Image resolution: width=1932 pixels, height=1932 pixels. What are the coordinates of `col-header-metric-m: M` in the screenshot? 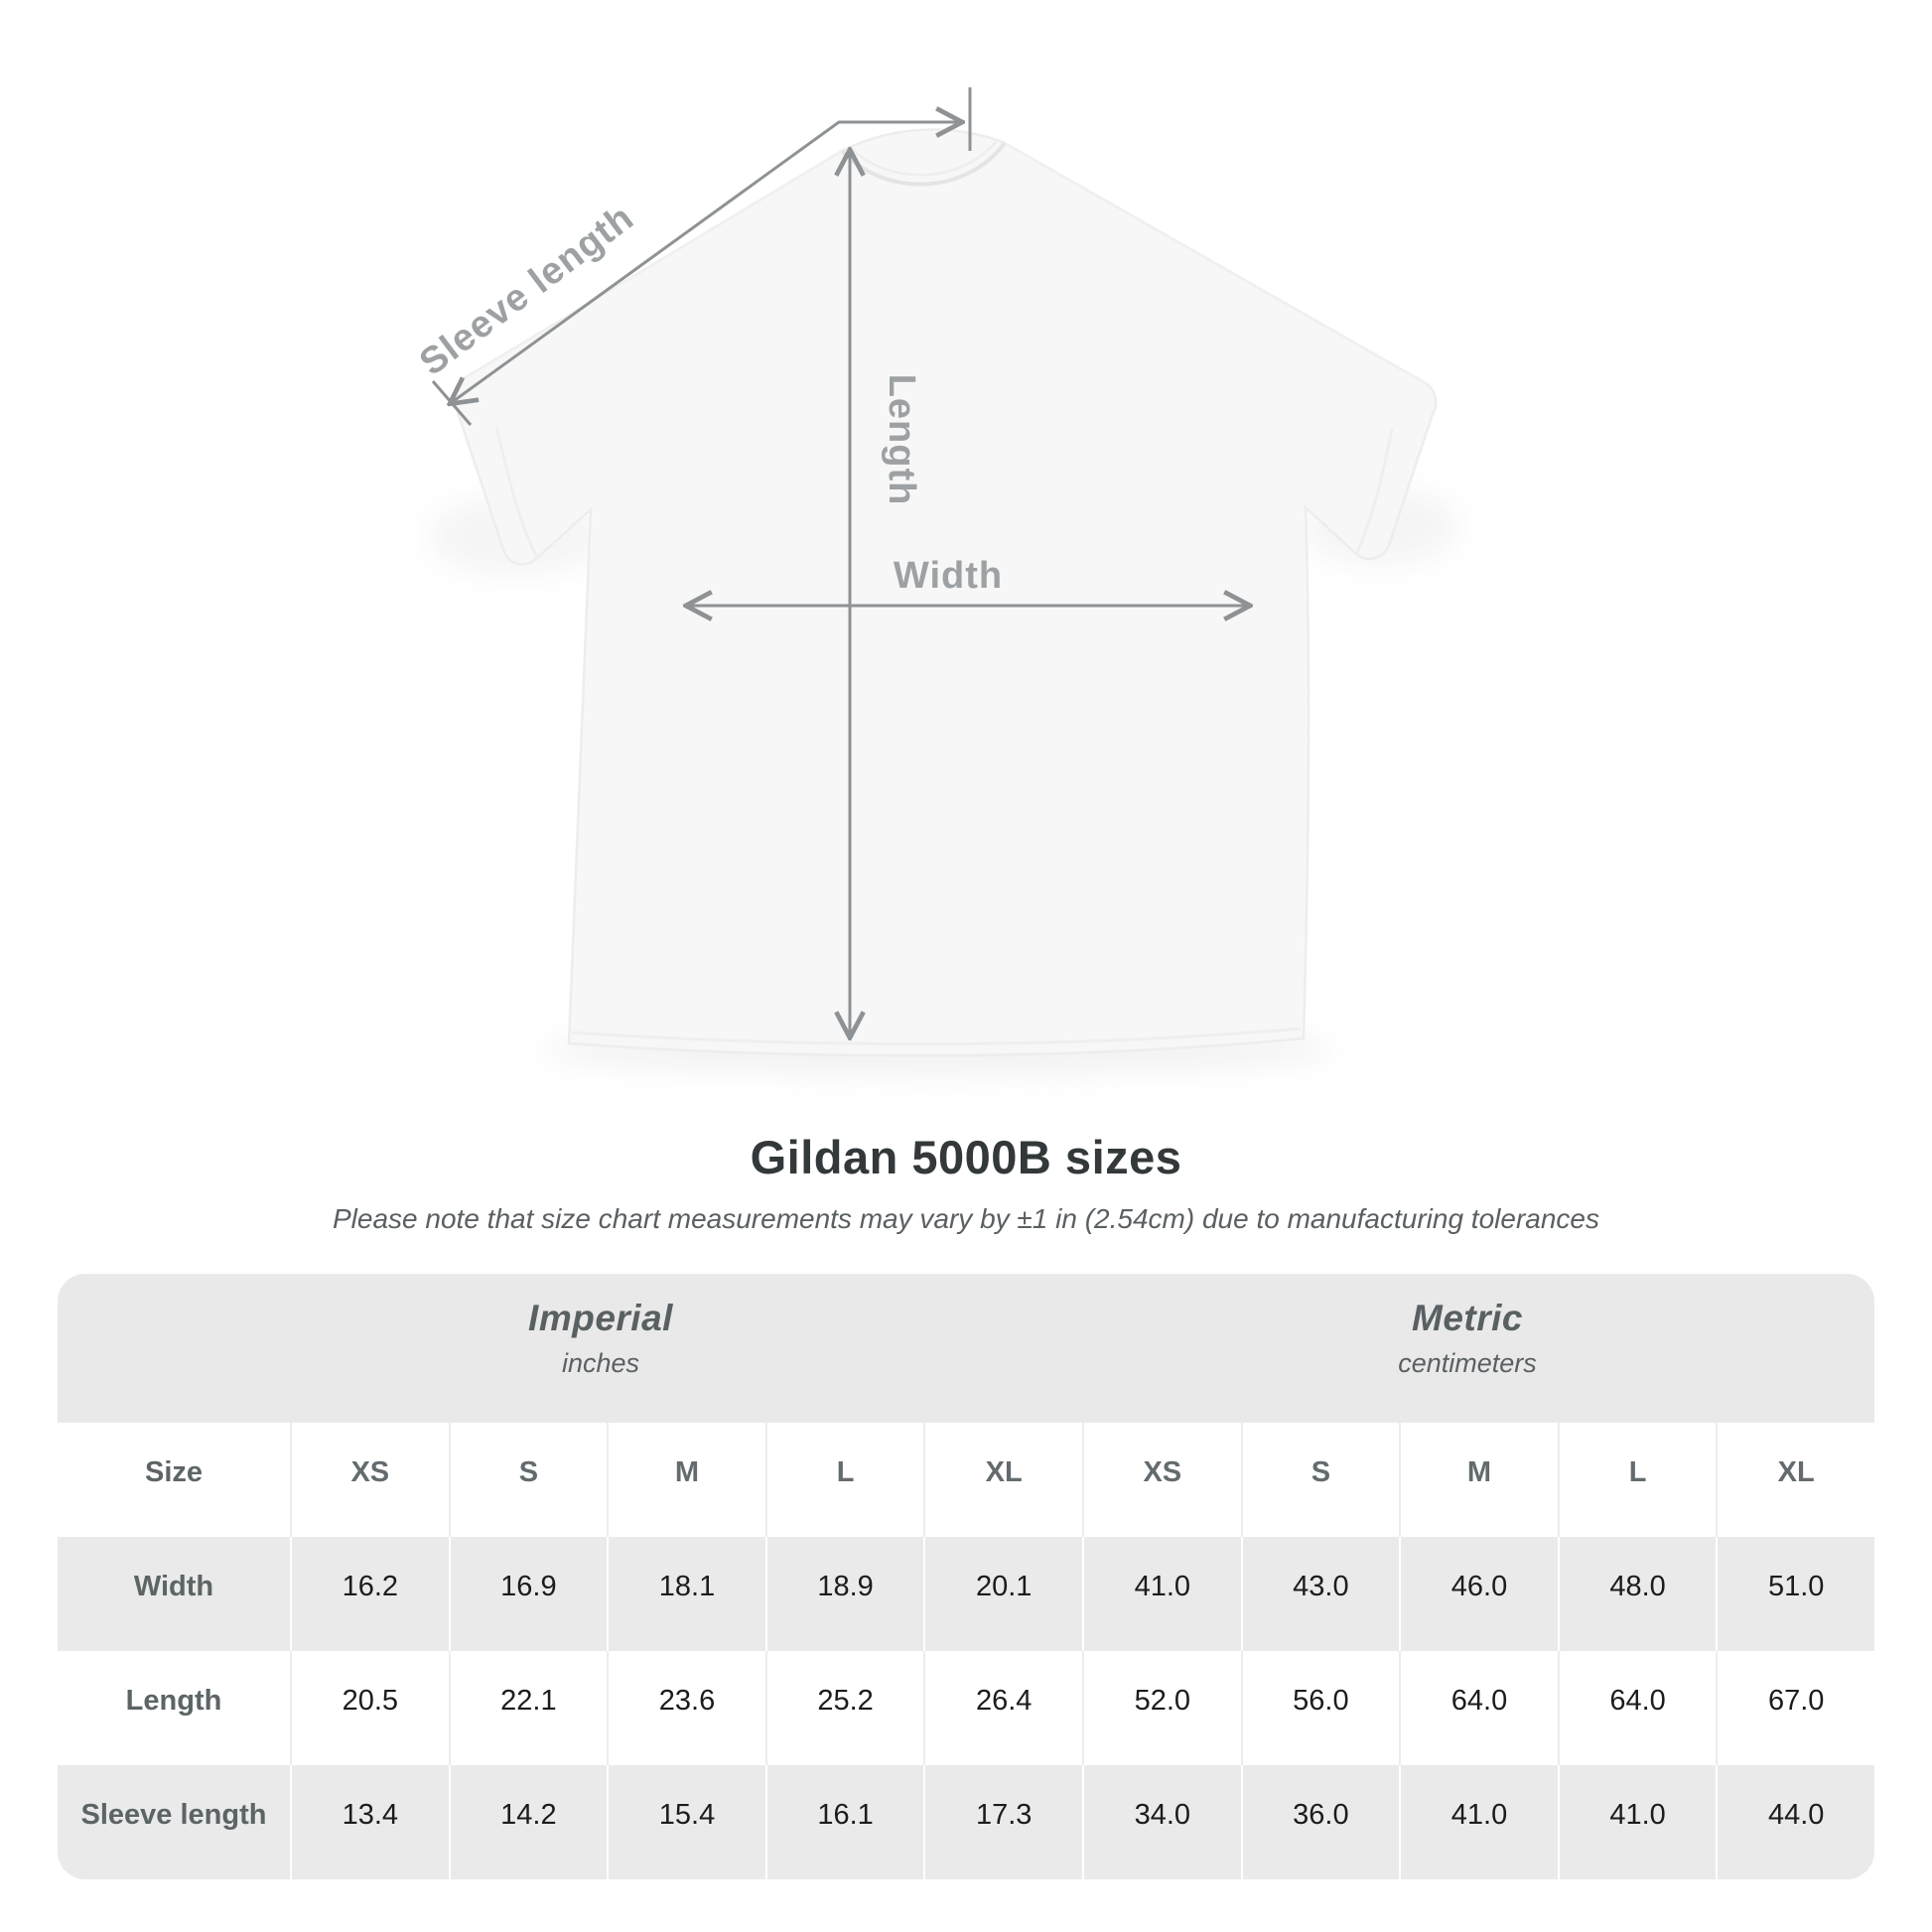 It's located at (1478, 1480).